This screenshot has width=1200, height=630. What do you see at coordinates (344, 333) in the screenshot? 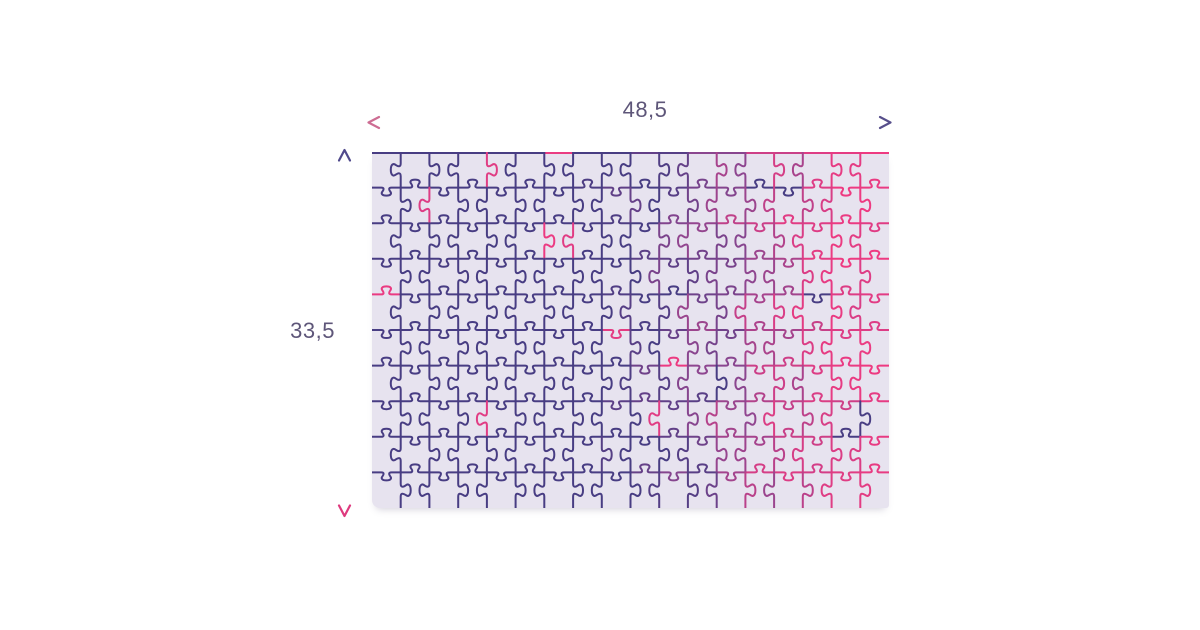
I see `height-dimension-arrow` at bounding box center [344, 333].